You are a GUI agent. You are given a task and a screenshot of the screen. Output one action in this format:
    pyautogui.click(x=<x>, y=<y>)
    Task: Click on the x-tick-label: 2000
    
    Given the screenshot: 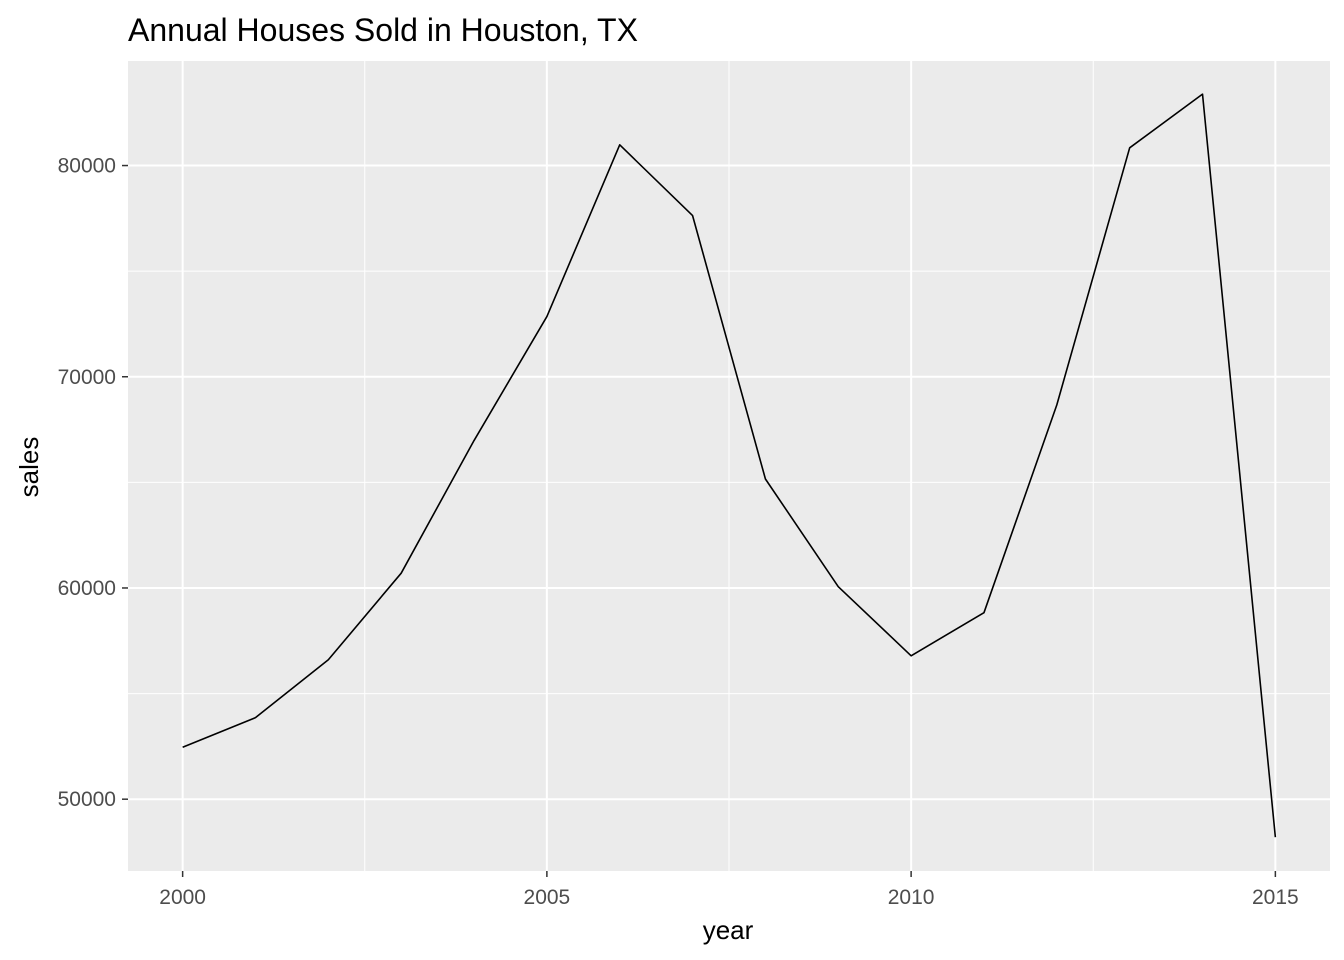 What is the action you would take?
    pyautogui.click(x=182, y=897)
    